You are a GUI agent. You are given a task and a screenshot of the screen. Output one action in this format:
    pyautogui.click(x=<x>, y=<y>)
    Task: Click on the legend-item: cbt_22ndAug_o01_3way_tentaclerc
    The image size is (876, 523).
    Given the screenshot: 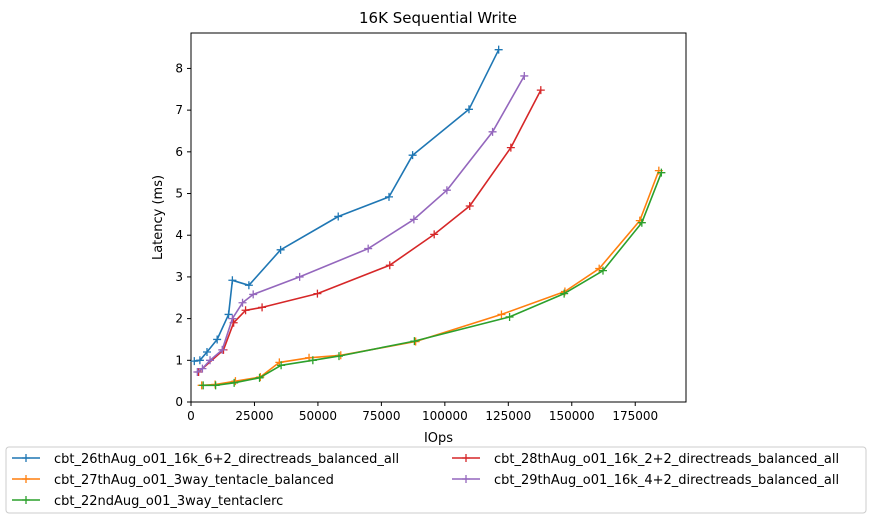 What is the action you would take?
    pyautogui.click(x=147, y=501)
    